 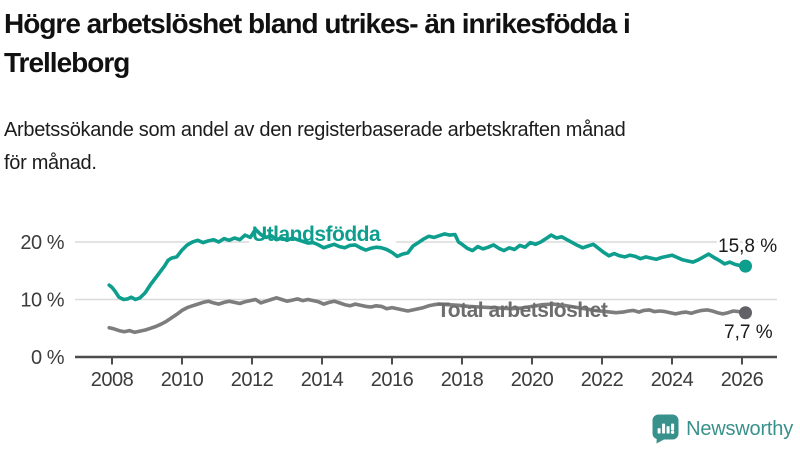 What do you see at coordinates (522, 310) in the screenshot?
I see `series-label-total: Total arbetslöshet` at bounding box center [522, 310].